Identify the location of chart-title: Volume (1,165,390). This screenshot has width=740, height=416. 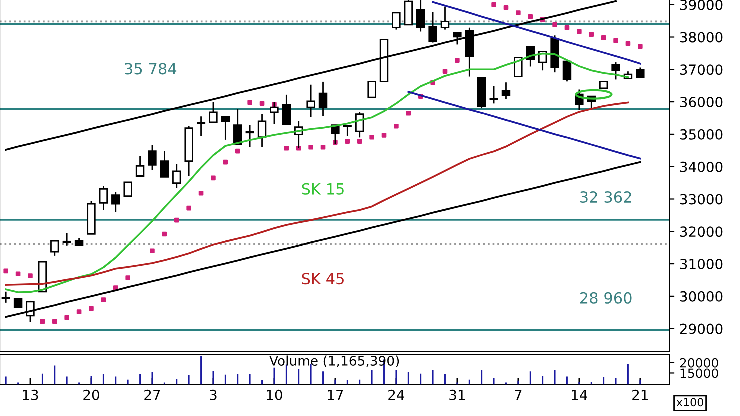
(335, 362).